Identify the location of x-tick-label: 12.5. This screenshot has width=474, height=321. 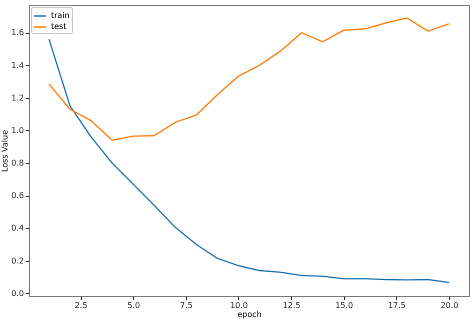
(291, 305).